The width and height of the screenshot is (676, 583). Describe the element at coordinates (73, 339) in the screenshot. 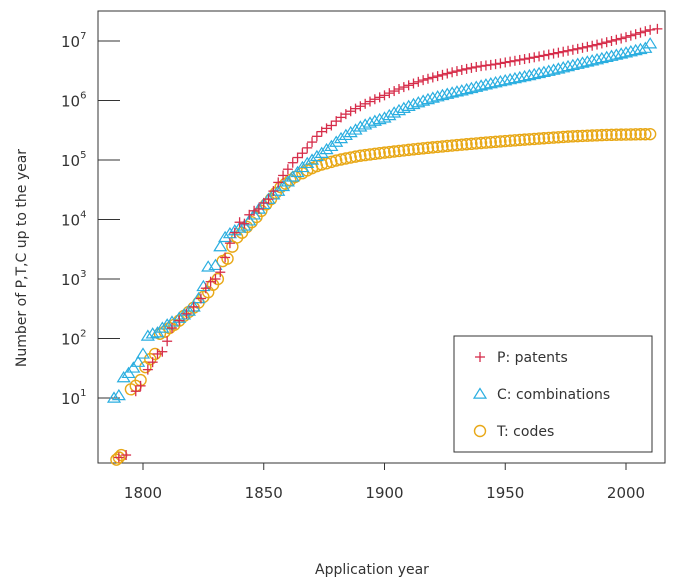

I see `y-tick-label: 10²` at that location.